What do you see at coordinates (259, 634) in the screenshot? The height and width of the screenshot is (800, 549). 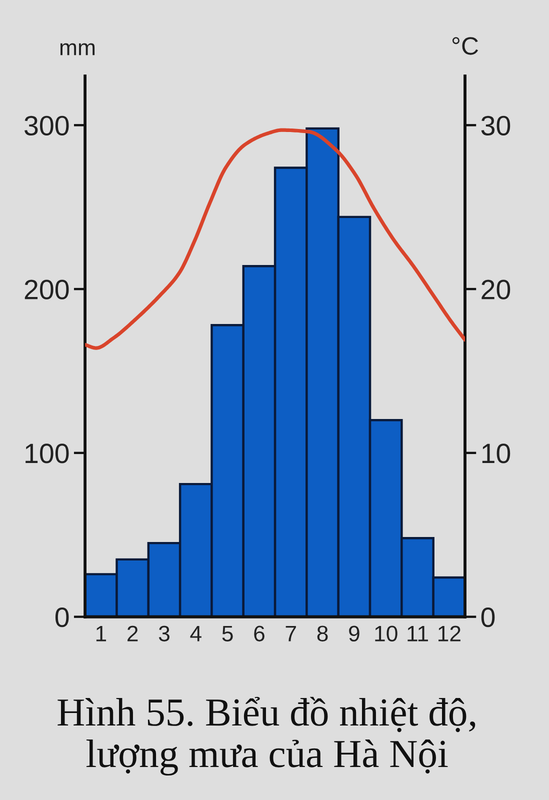 I see `x-tick-label: 6` at bounding box center [259, 634].